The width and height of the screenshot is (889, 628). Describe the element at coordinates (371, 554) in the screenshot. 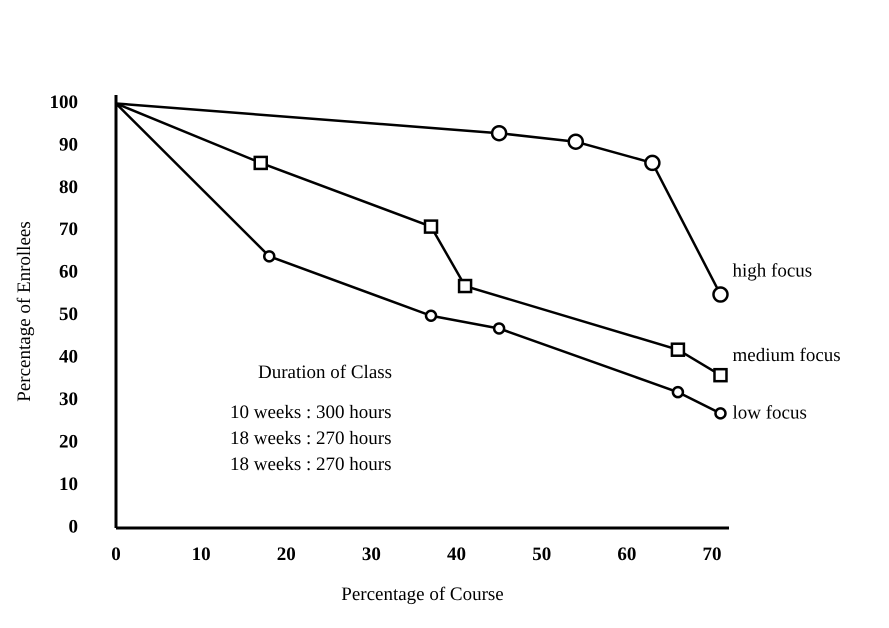

I see `x-tick-label: 30` at that location.